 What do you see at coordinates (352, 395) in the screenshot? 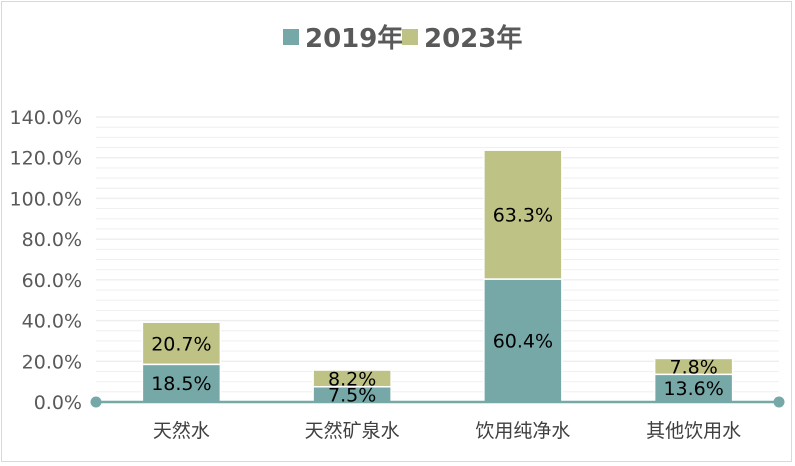
I see `data-label: 7.5%` at bounding box center [352, 395].